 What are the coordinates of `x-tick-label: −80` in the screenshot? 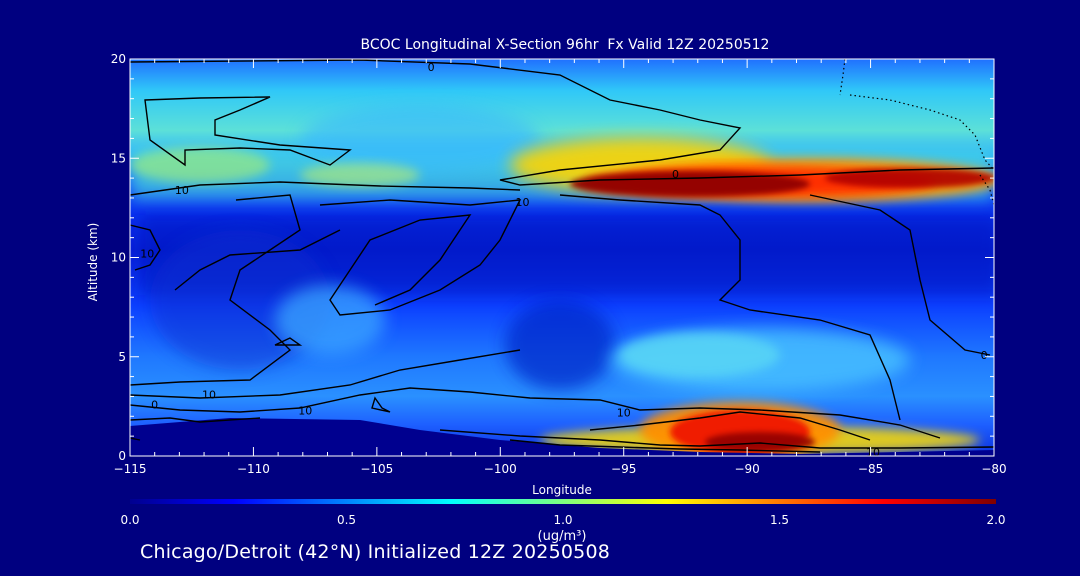 It's located at (993, 469).